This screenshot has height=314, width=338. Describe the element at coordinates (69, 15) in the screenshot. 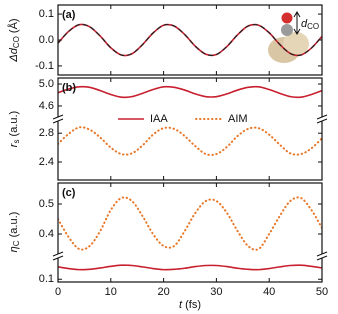

I see `panel-label: (a)` at that location.